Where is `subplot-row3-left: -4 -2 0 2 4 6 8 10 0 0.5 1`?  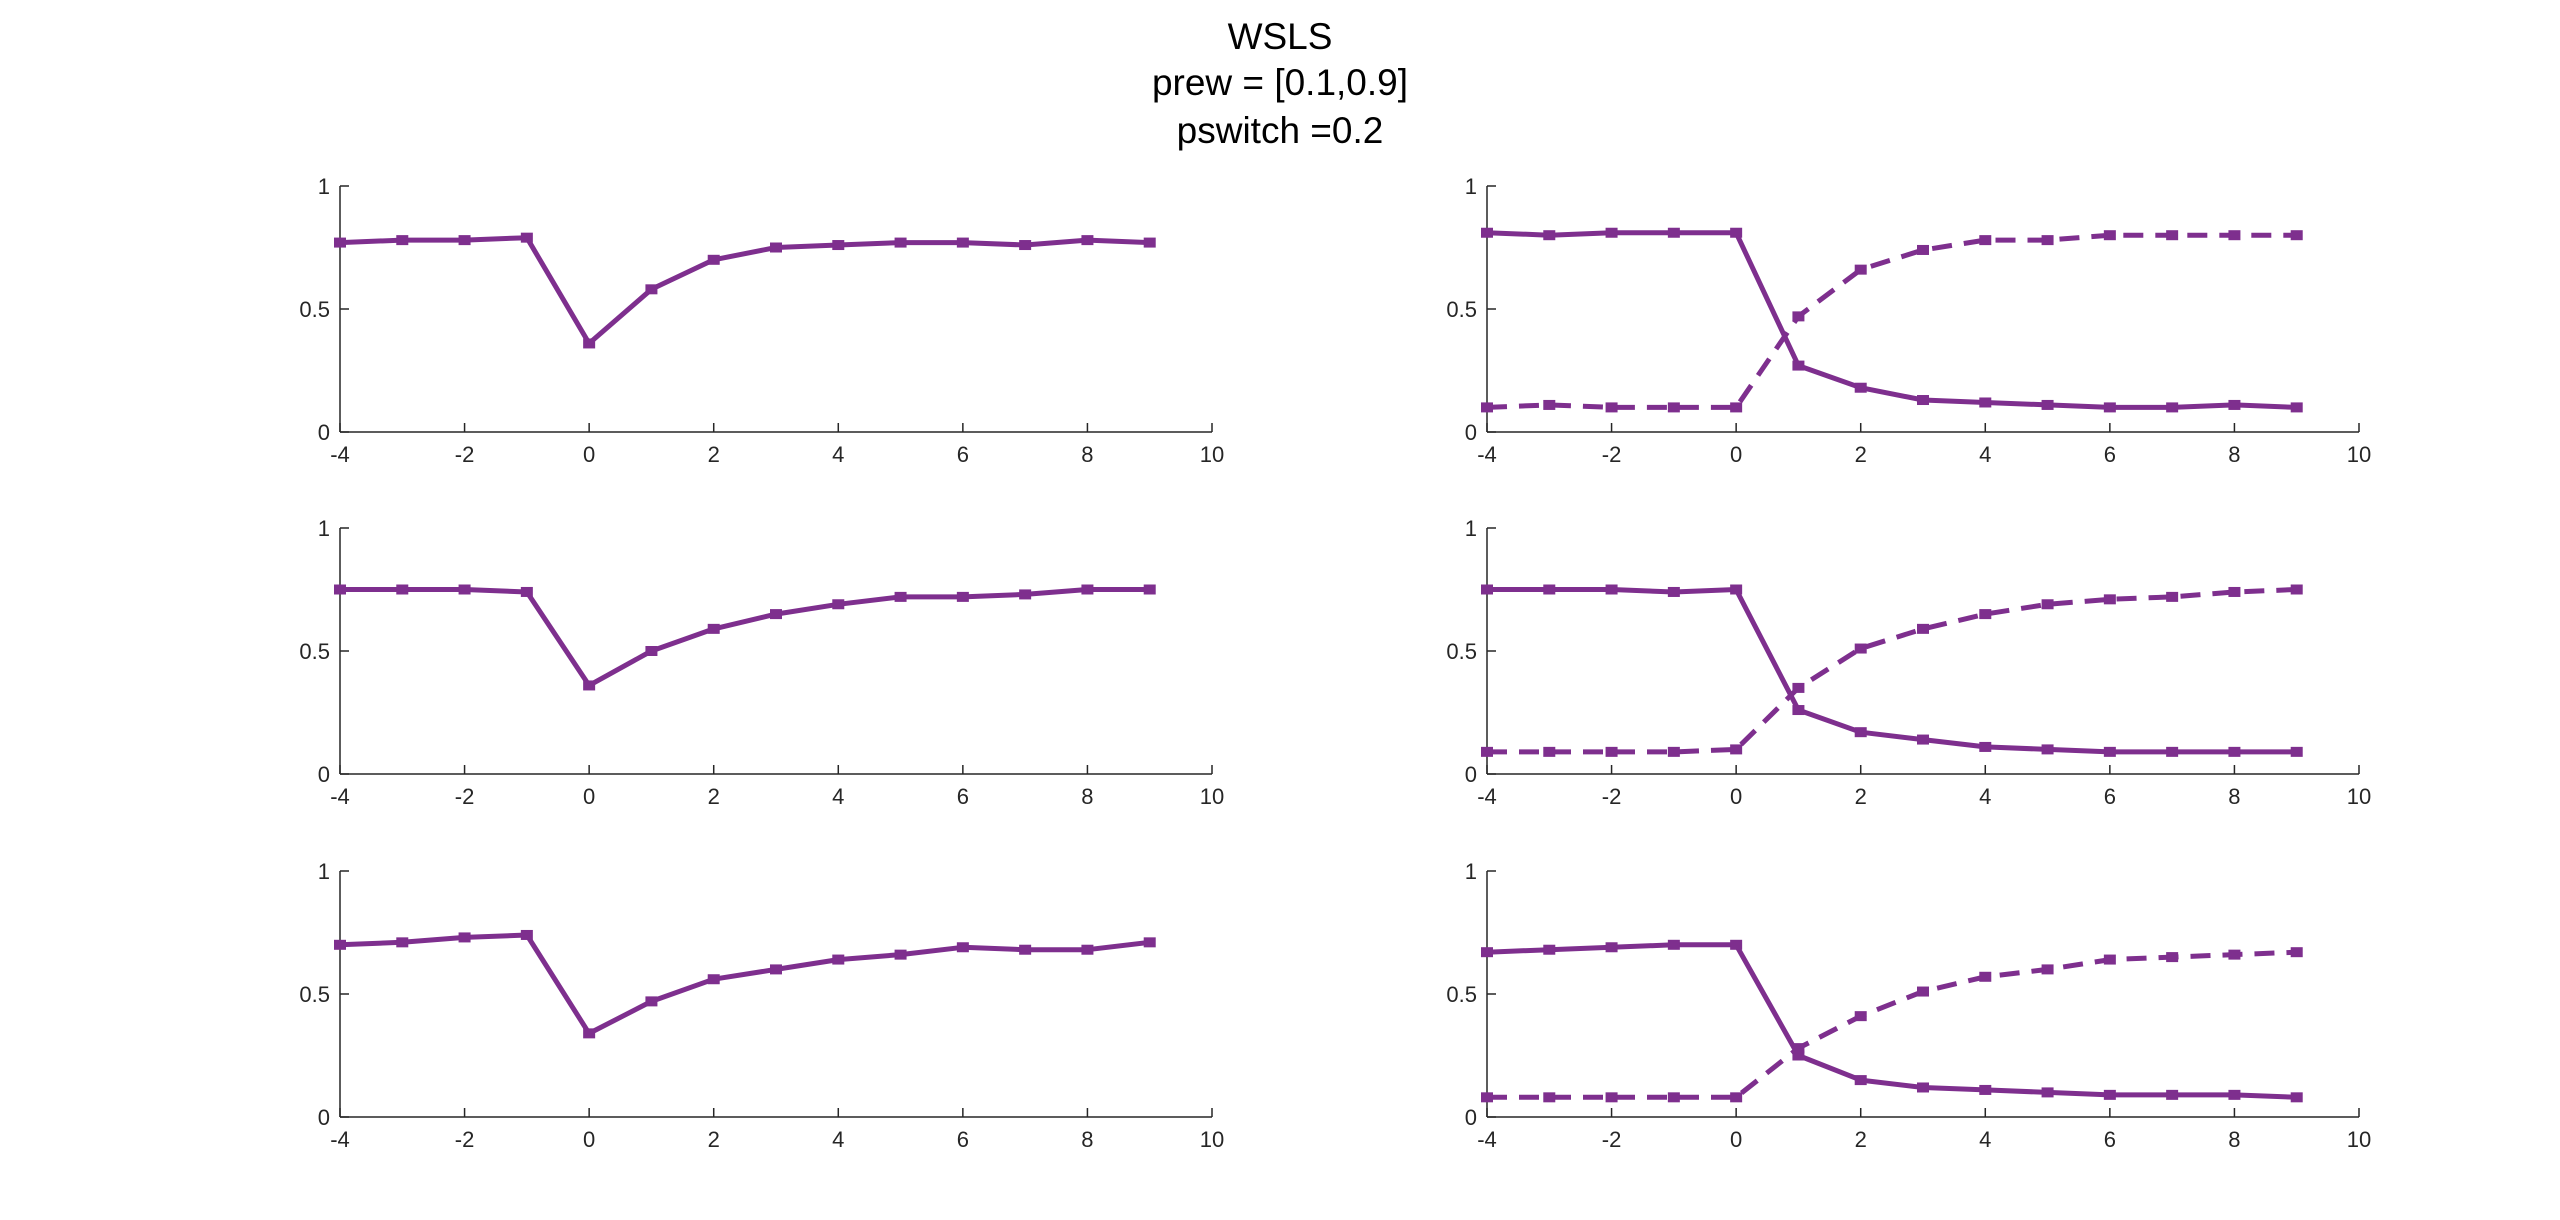 subplot-row3-left: -4 -2 0 2 4 6 8 10 0 0.5 1 is located at coordinates (761, 1005).